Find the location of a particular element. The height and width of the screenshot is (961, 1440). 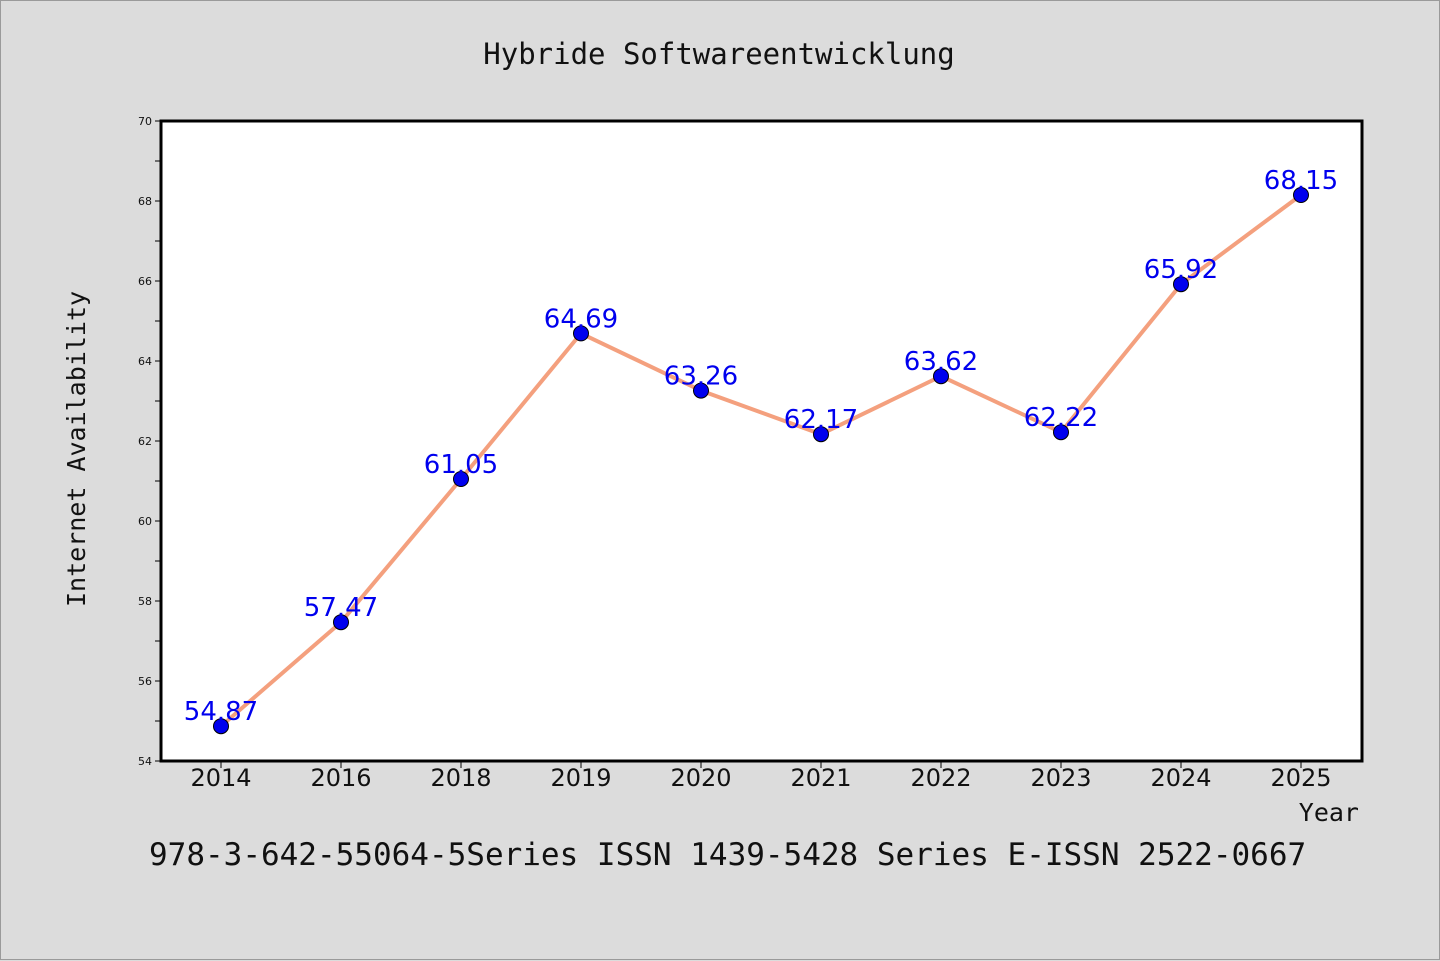

y-tick-label: 56 is located at coordinates (145, 681).